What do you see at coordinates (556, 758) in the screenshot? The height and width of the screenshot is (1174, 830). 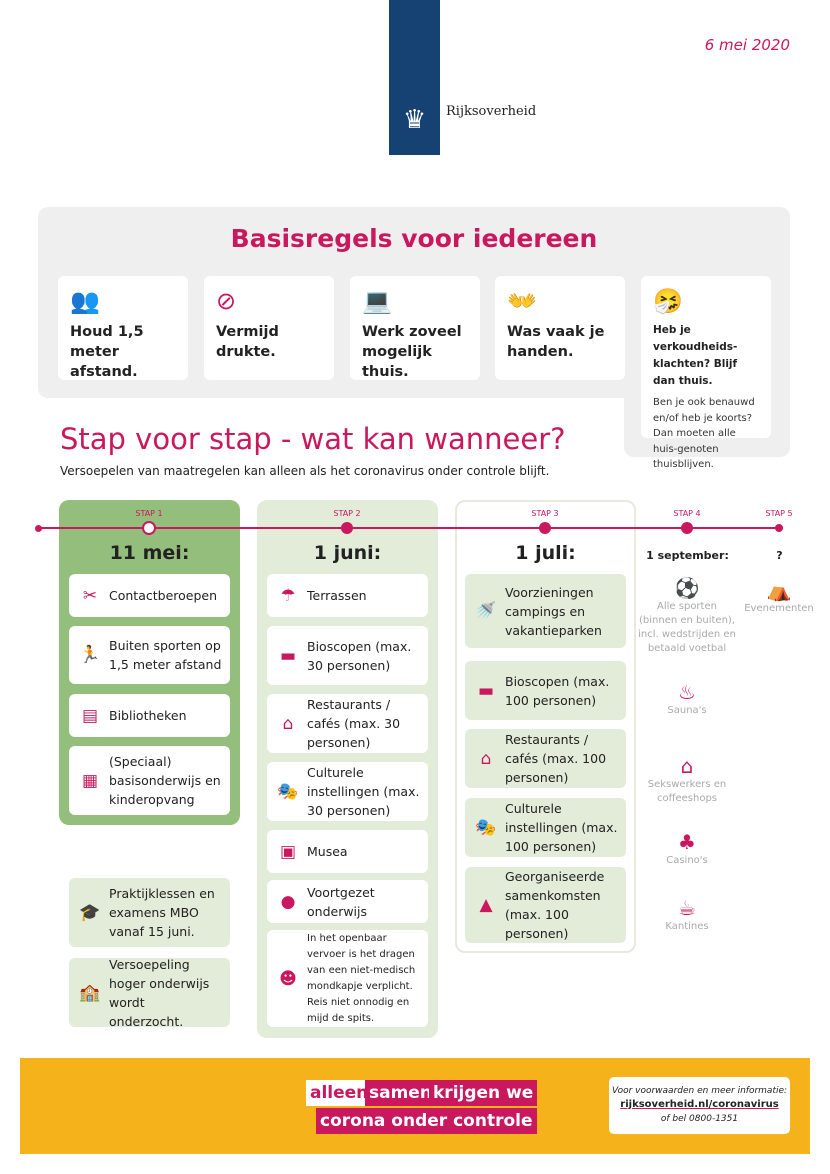 I see `item-text: Restaurants / cafés (max. 100 personen)` at bounding box center [556, 758].